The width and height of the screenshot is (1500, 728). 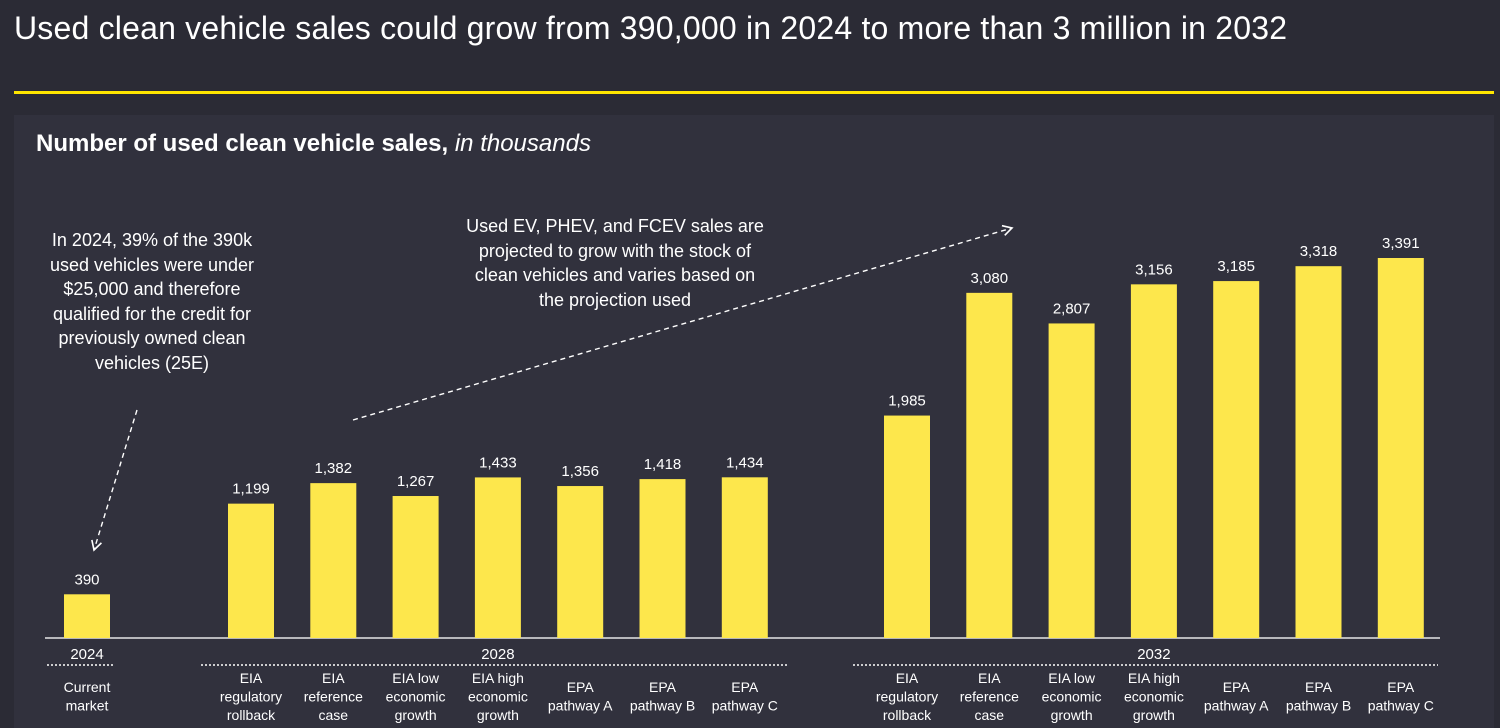 What do you see at coordinates (580, 696) in the screenshot?
I see `category-label-2028-5: EPA pathway A` at bounding box center [580, 696].